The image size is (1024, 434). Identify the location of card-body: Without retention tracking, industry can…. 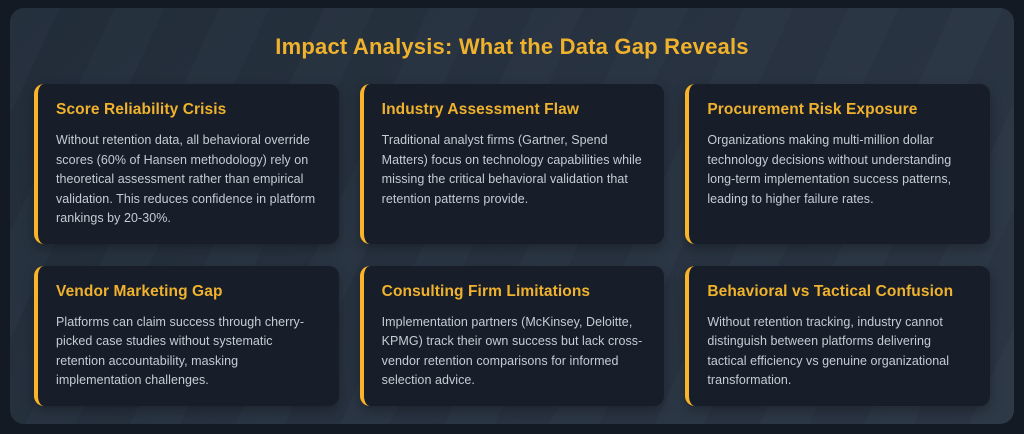
(828, 351).